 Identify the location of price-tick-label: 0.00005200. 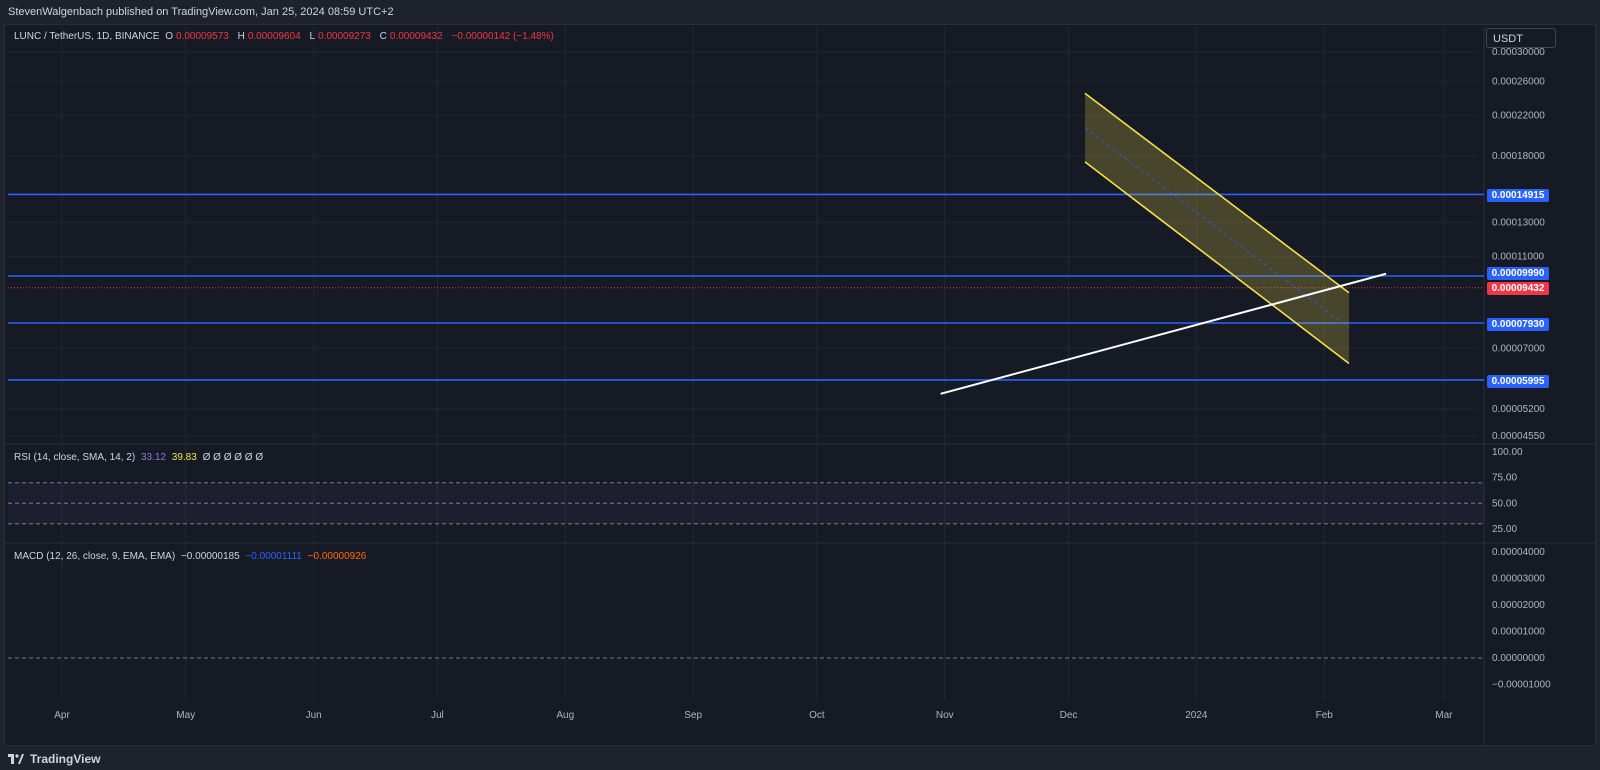
(1518, 409).